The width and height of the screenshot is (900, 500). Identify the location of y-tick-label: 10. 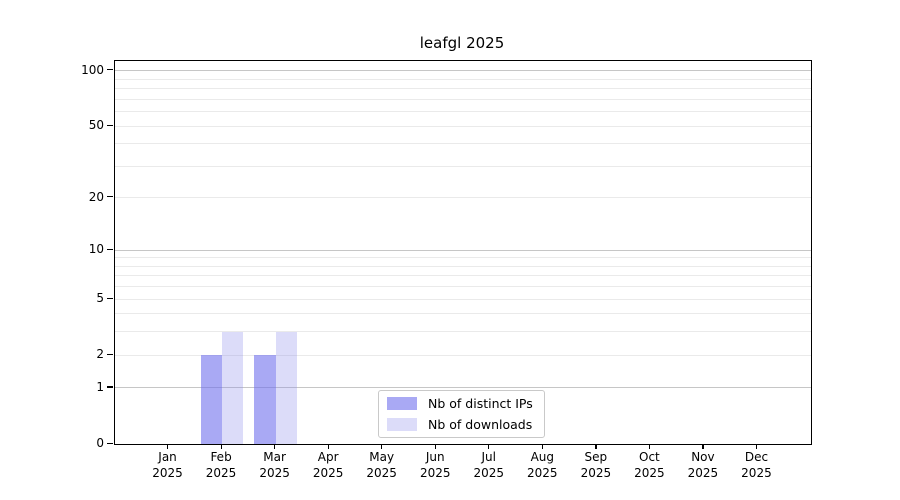
(96, 249).